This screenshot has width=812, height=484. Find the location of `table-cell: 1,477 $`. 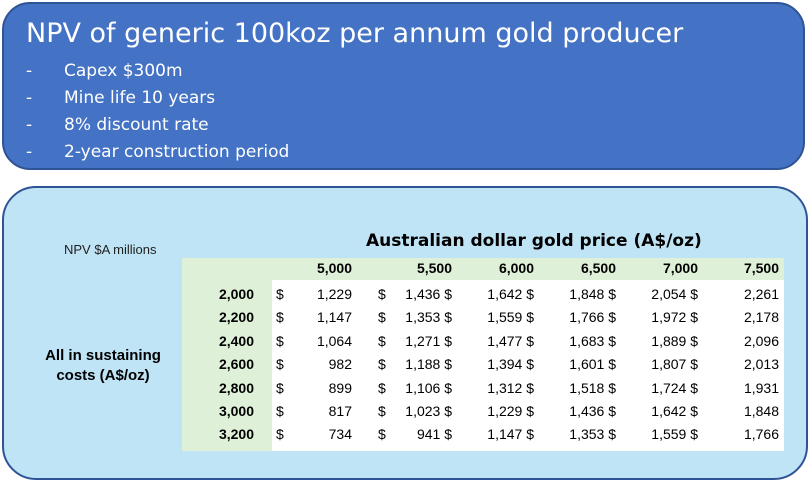

table-cell: 1,477 $ is located at coordinates (510, 341).